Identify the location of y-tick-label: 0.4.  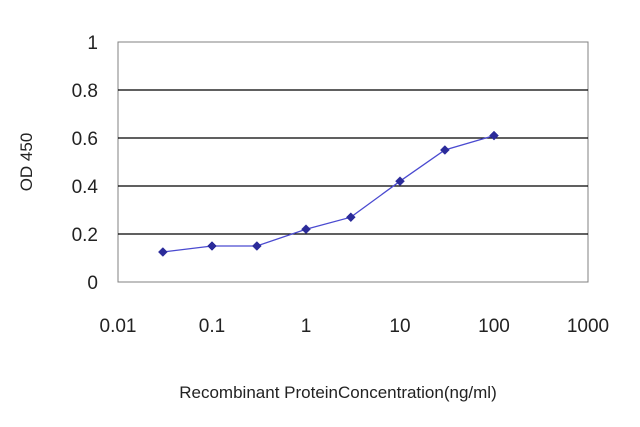
(85, 187).